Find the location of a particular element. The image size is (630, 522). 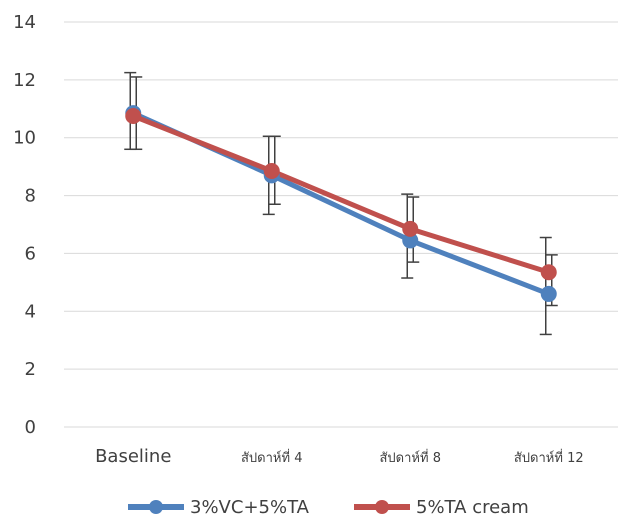

y-tick-label: 10 is located at coordinates (24, 138).